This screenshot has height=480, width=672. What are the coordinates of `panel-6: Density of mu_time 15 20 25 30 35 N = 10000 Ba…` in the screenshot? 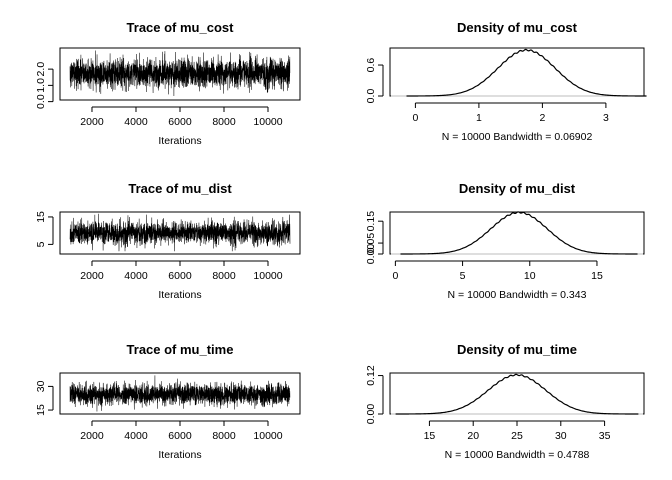 It's located at (505, 401).